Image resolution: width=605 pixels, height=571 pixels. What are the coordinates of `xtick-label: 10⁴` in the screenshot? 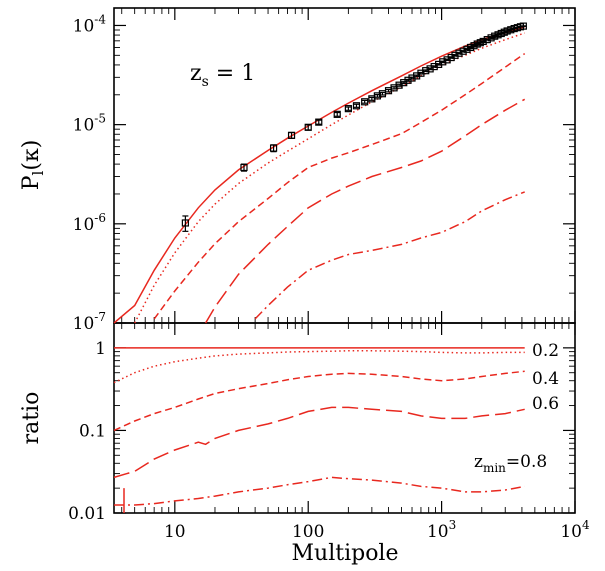 It's located at (575, 530).